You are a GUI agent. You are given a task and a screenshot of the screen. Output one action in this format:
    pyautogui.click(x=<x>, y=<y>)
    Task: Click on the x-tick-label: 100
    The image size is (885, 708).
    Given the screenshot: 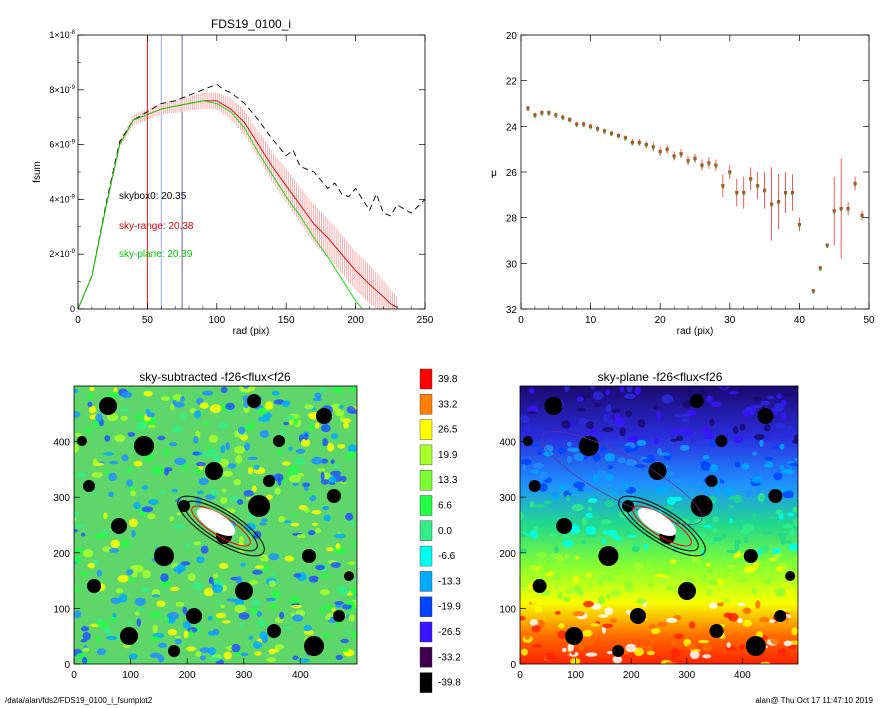 What is the action you would take?
    pyautogui.click(x=130, y=675)
    